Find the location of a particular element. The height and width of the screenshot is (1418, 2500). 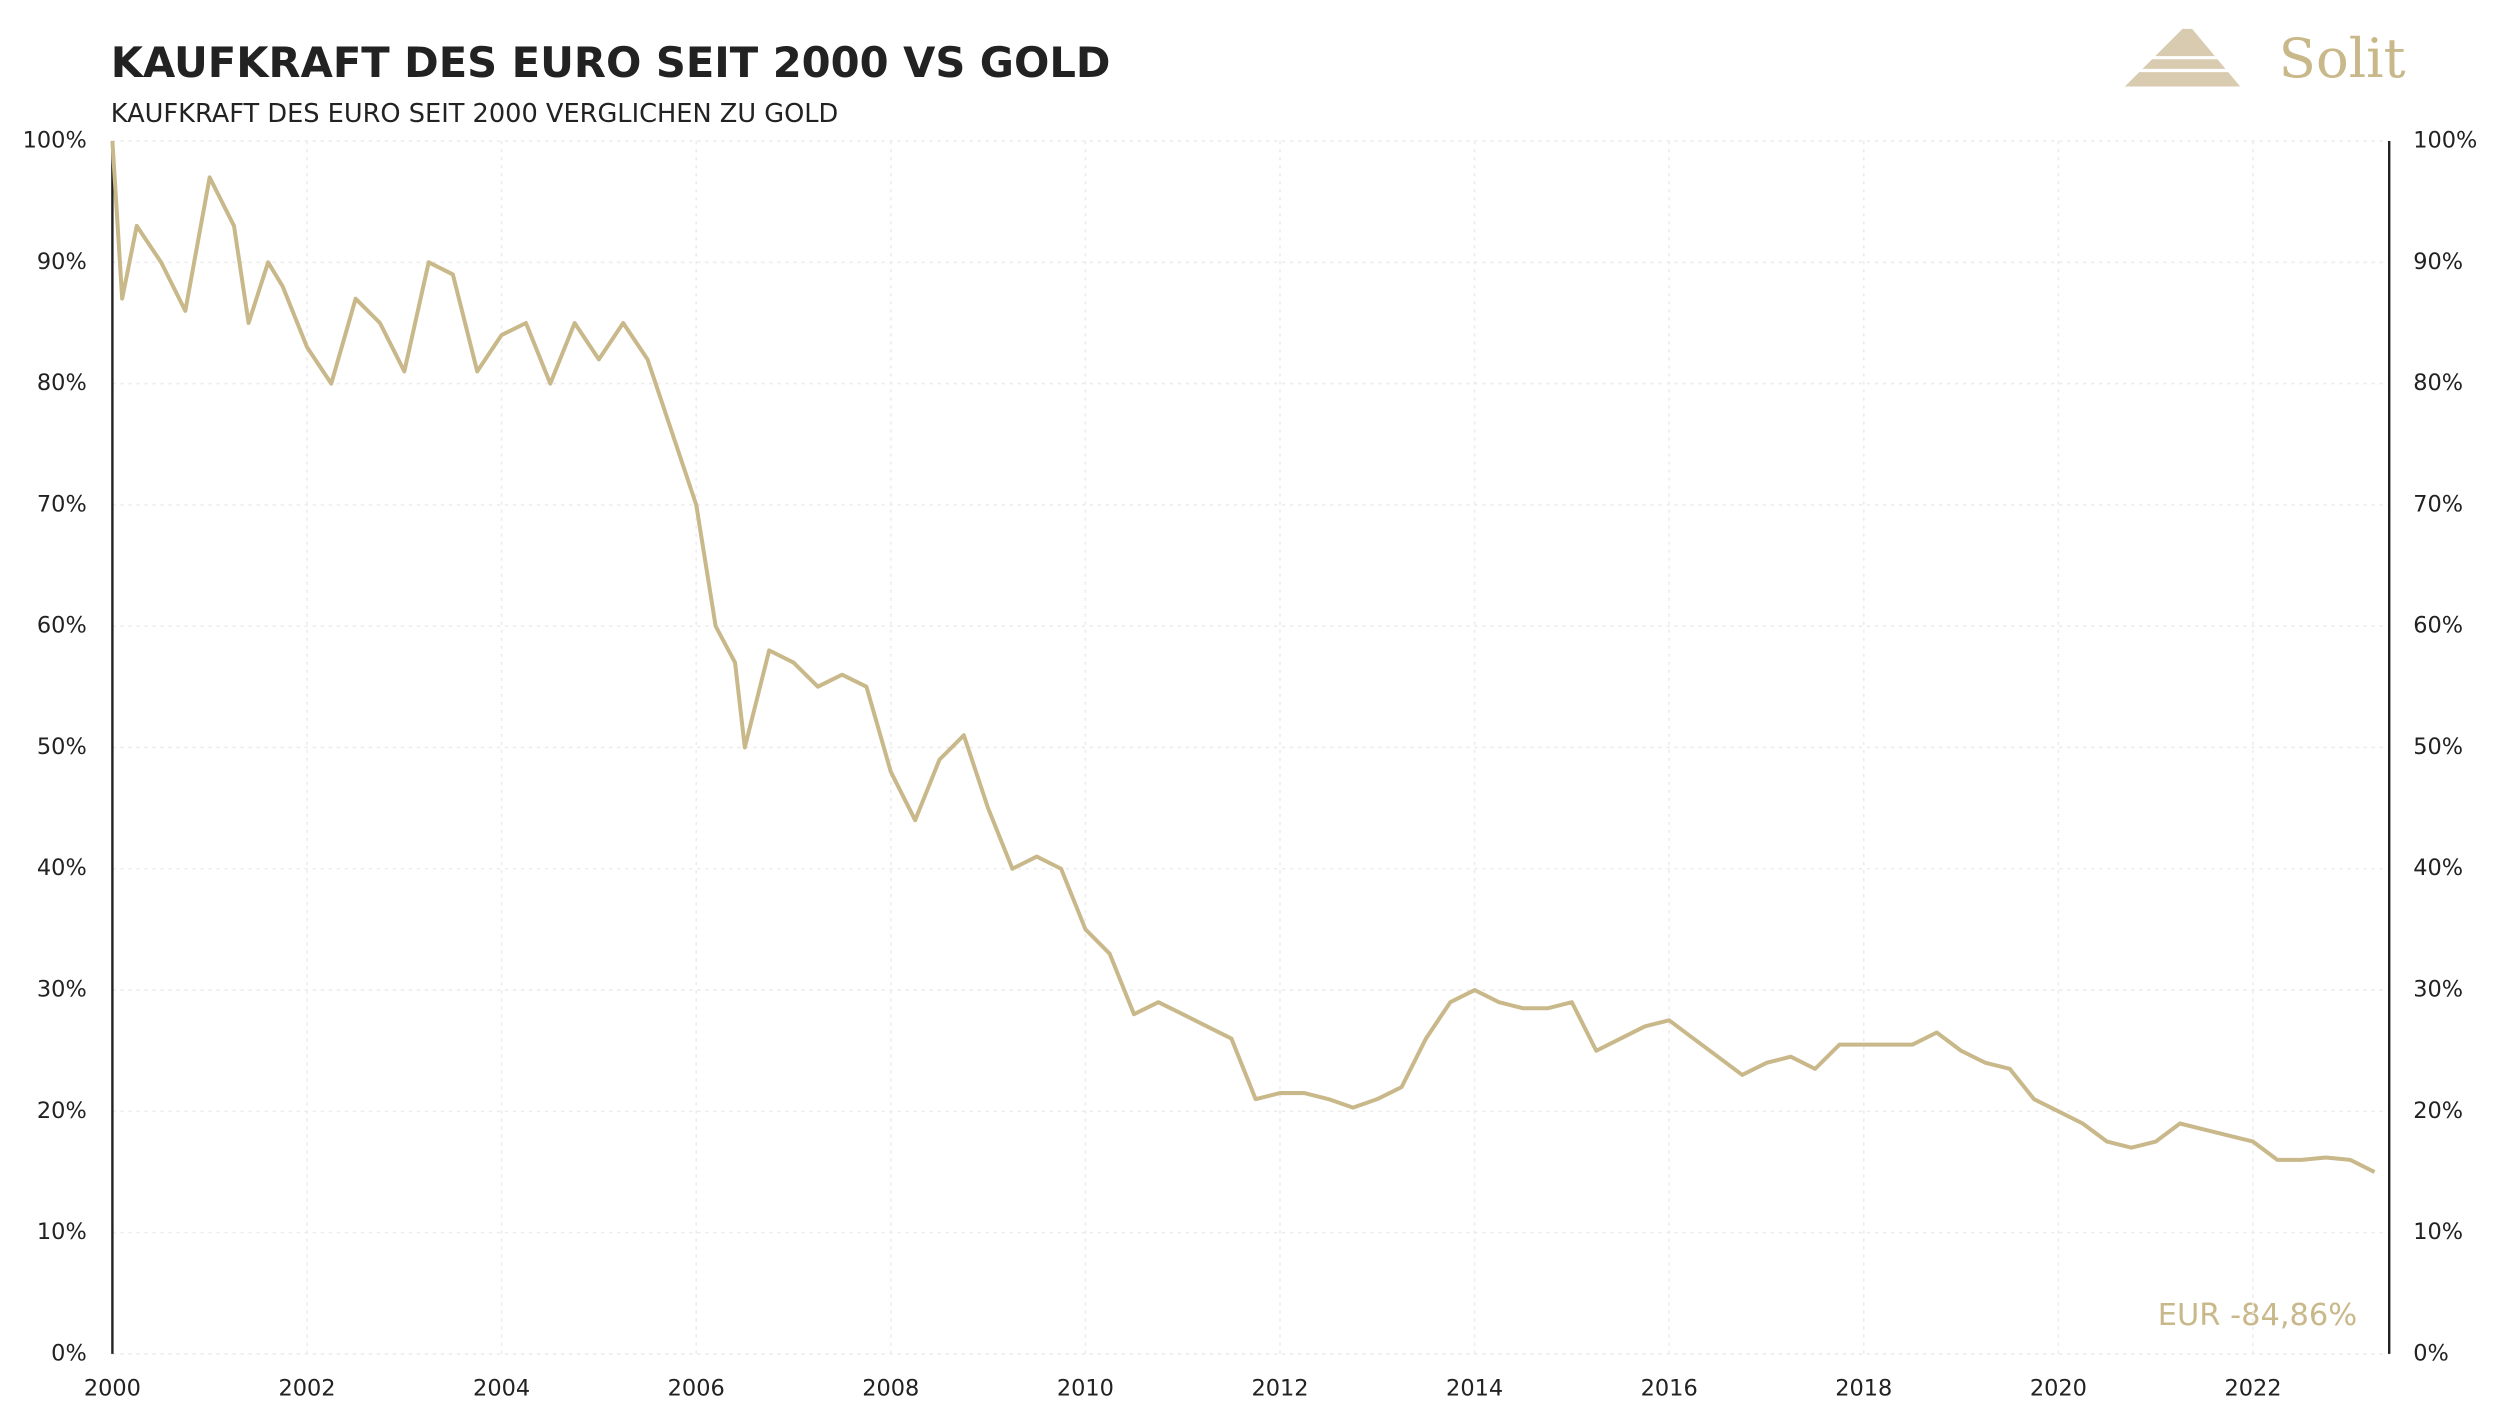

chart-title: KAUFKRAFT DES EURO SEIT 2000 VS GOLD is located at coordinates (611, 62).